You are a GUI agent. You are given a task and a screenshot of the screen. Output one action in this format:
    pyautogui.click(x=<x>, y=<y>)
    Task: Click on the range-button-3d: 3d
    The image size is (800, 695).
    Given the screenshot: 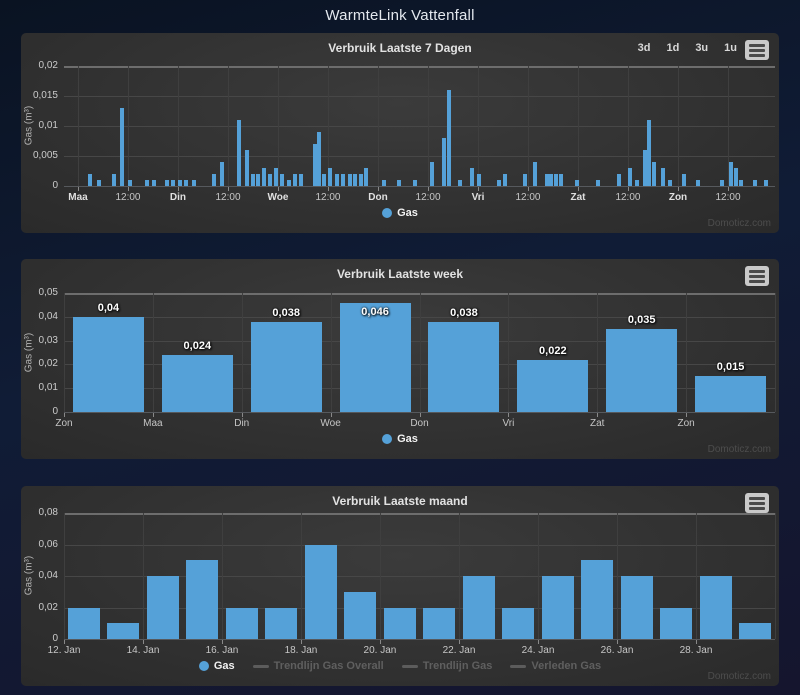 What is the action you would take?
    pyautogui.click(x=644, y=48)
    